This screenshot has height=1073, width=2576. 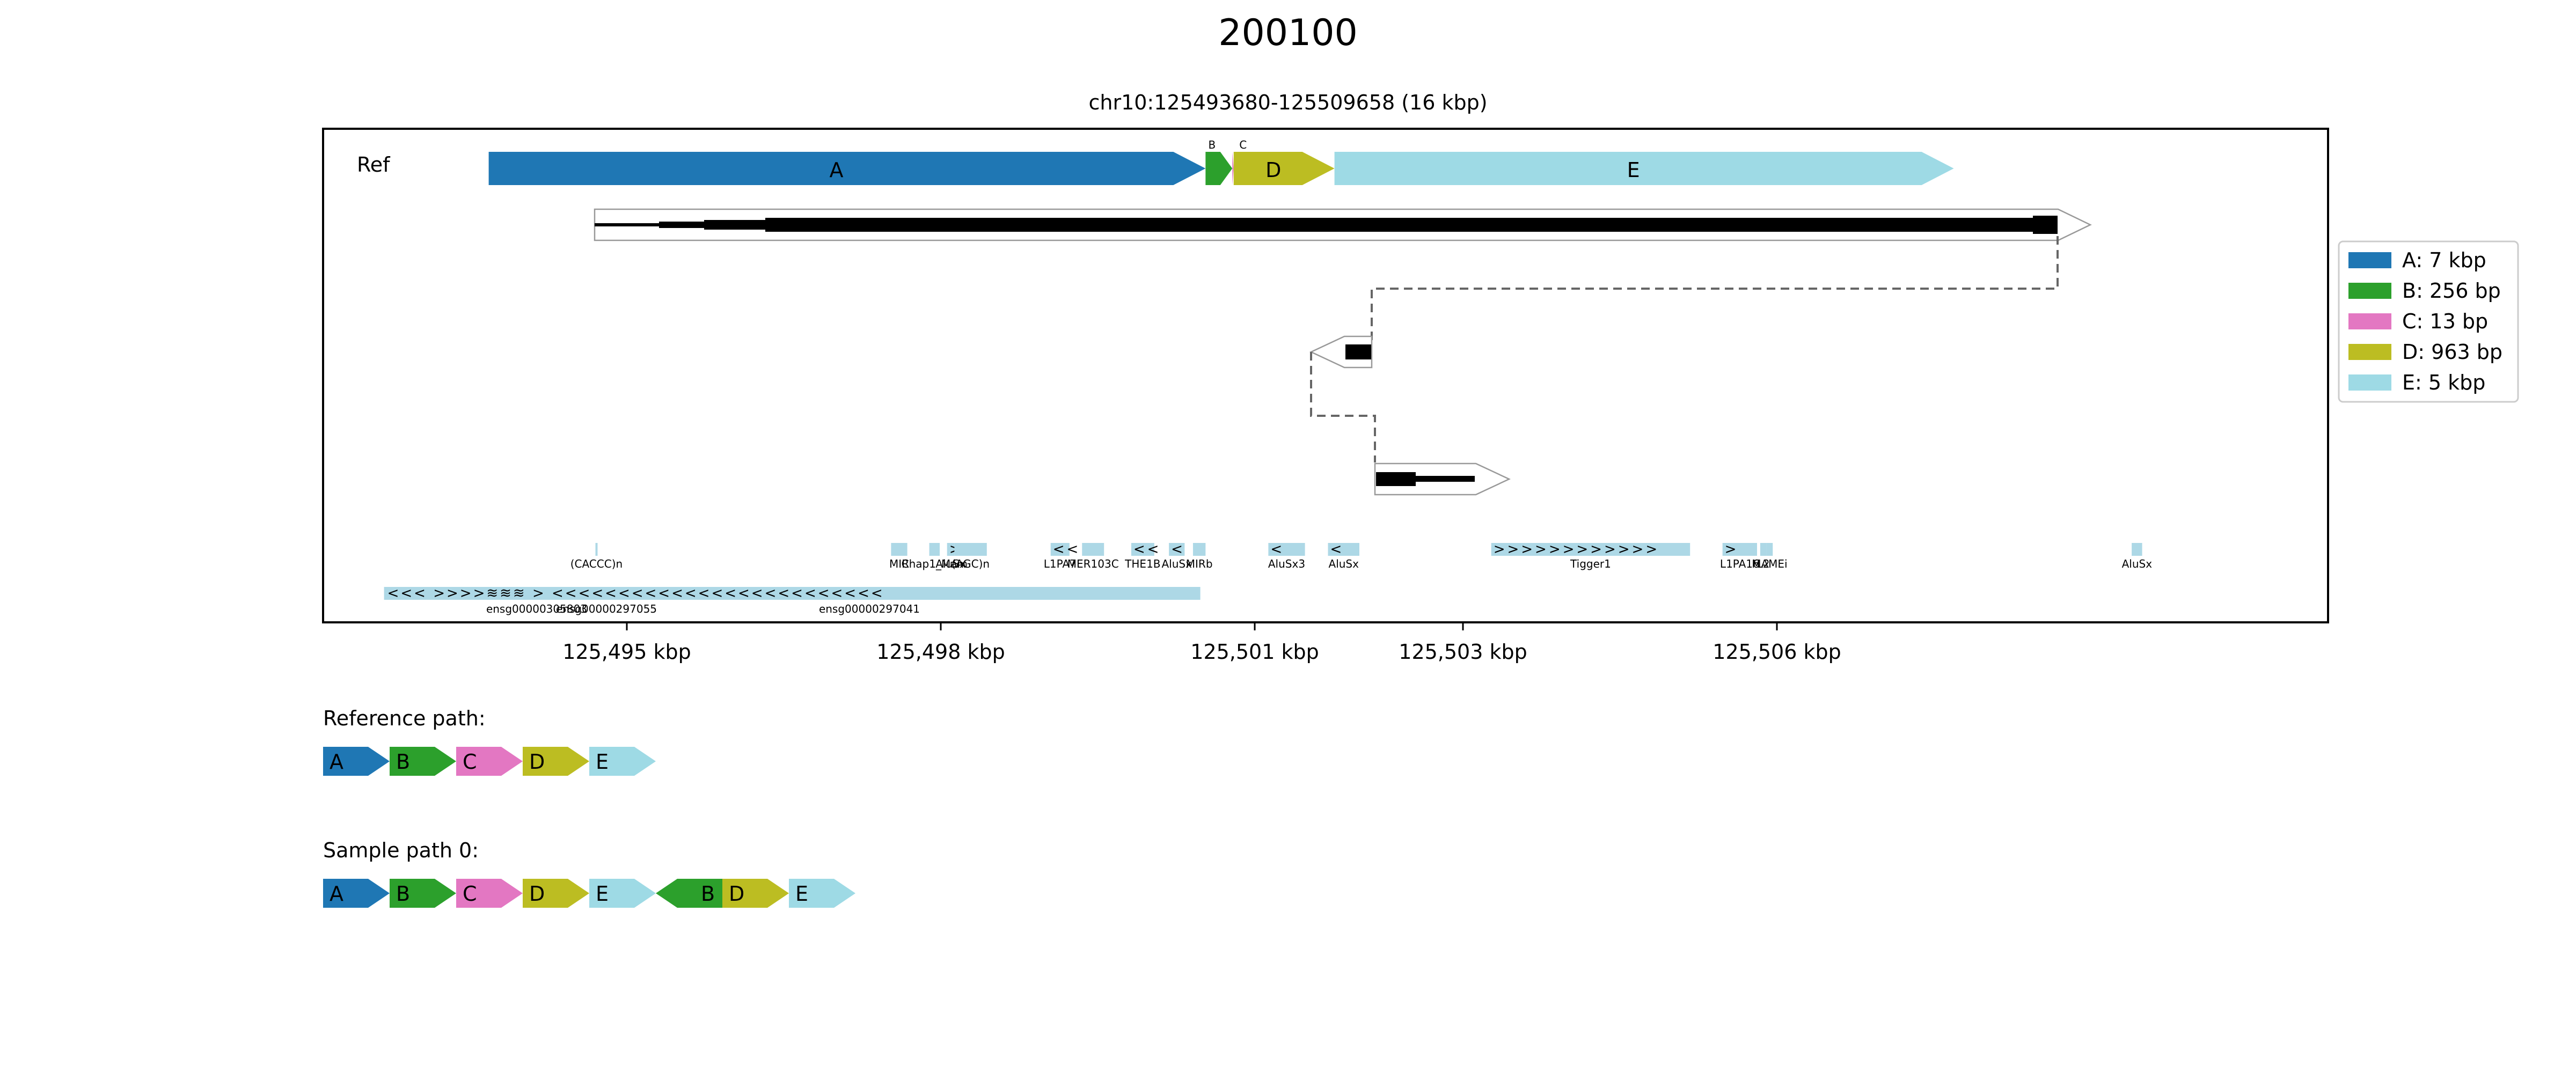 I want to click on x-tick-label: 125,501 kbp, so click(x=1254, y=652).